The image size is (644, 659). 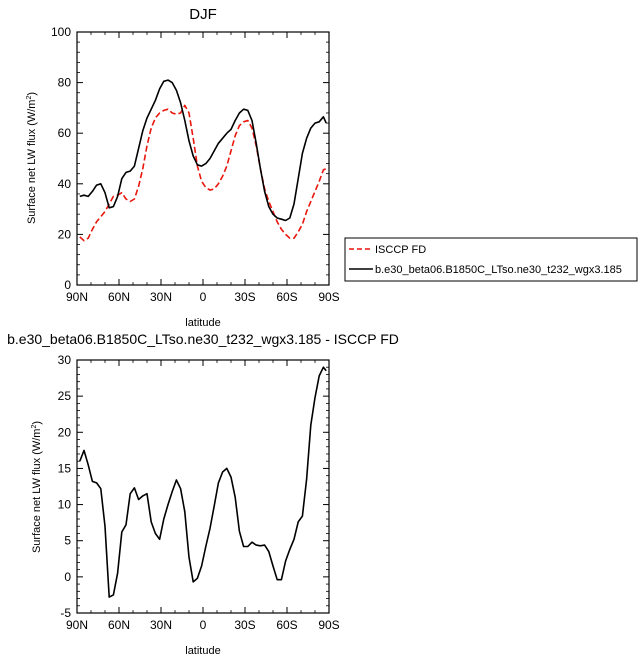 I want to click on y-tick-label: 15, so click(x=65, y=468).